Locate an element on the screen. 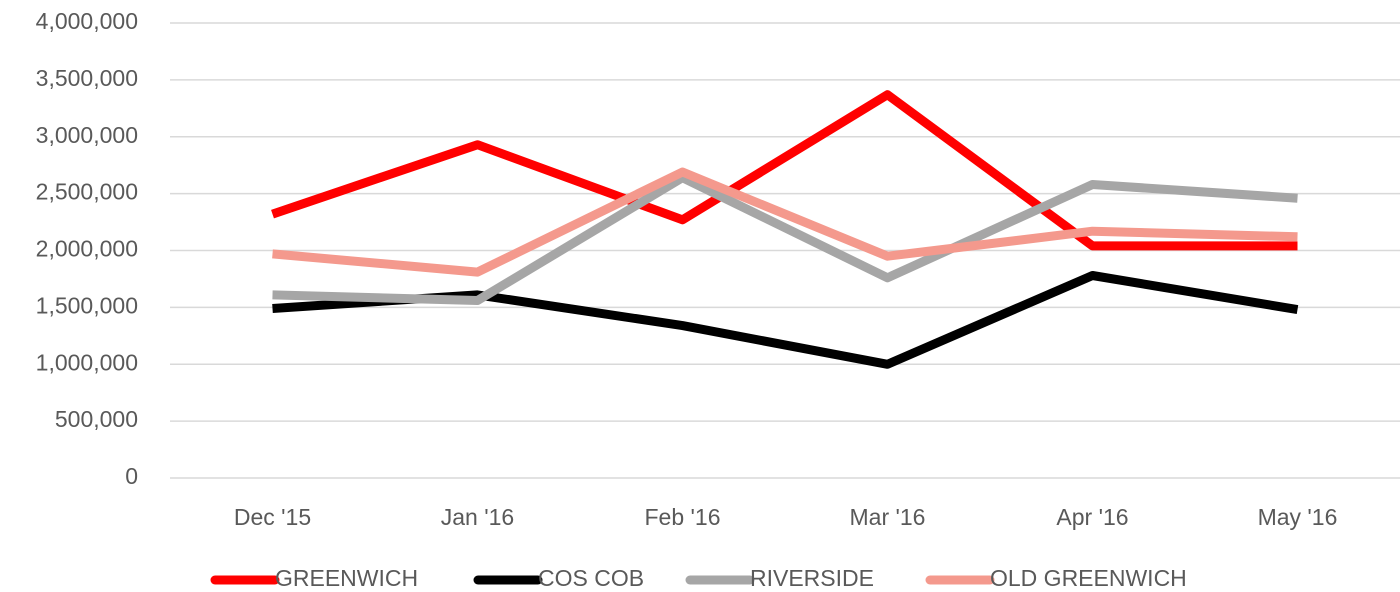  legend-label: GREENWICH is located at coordinates (346, 578).